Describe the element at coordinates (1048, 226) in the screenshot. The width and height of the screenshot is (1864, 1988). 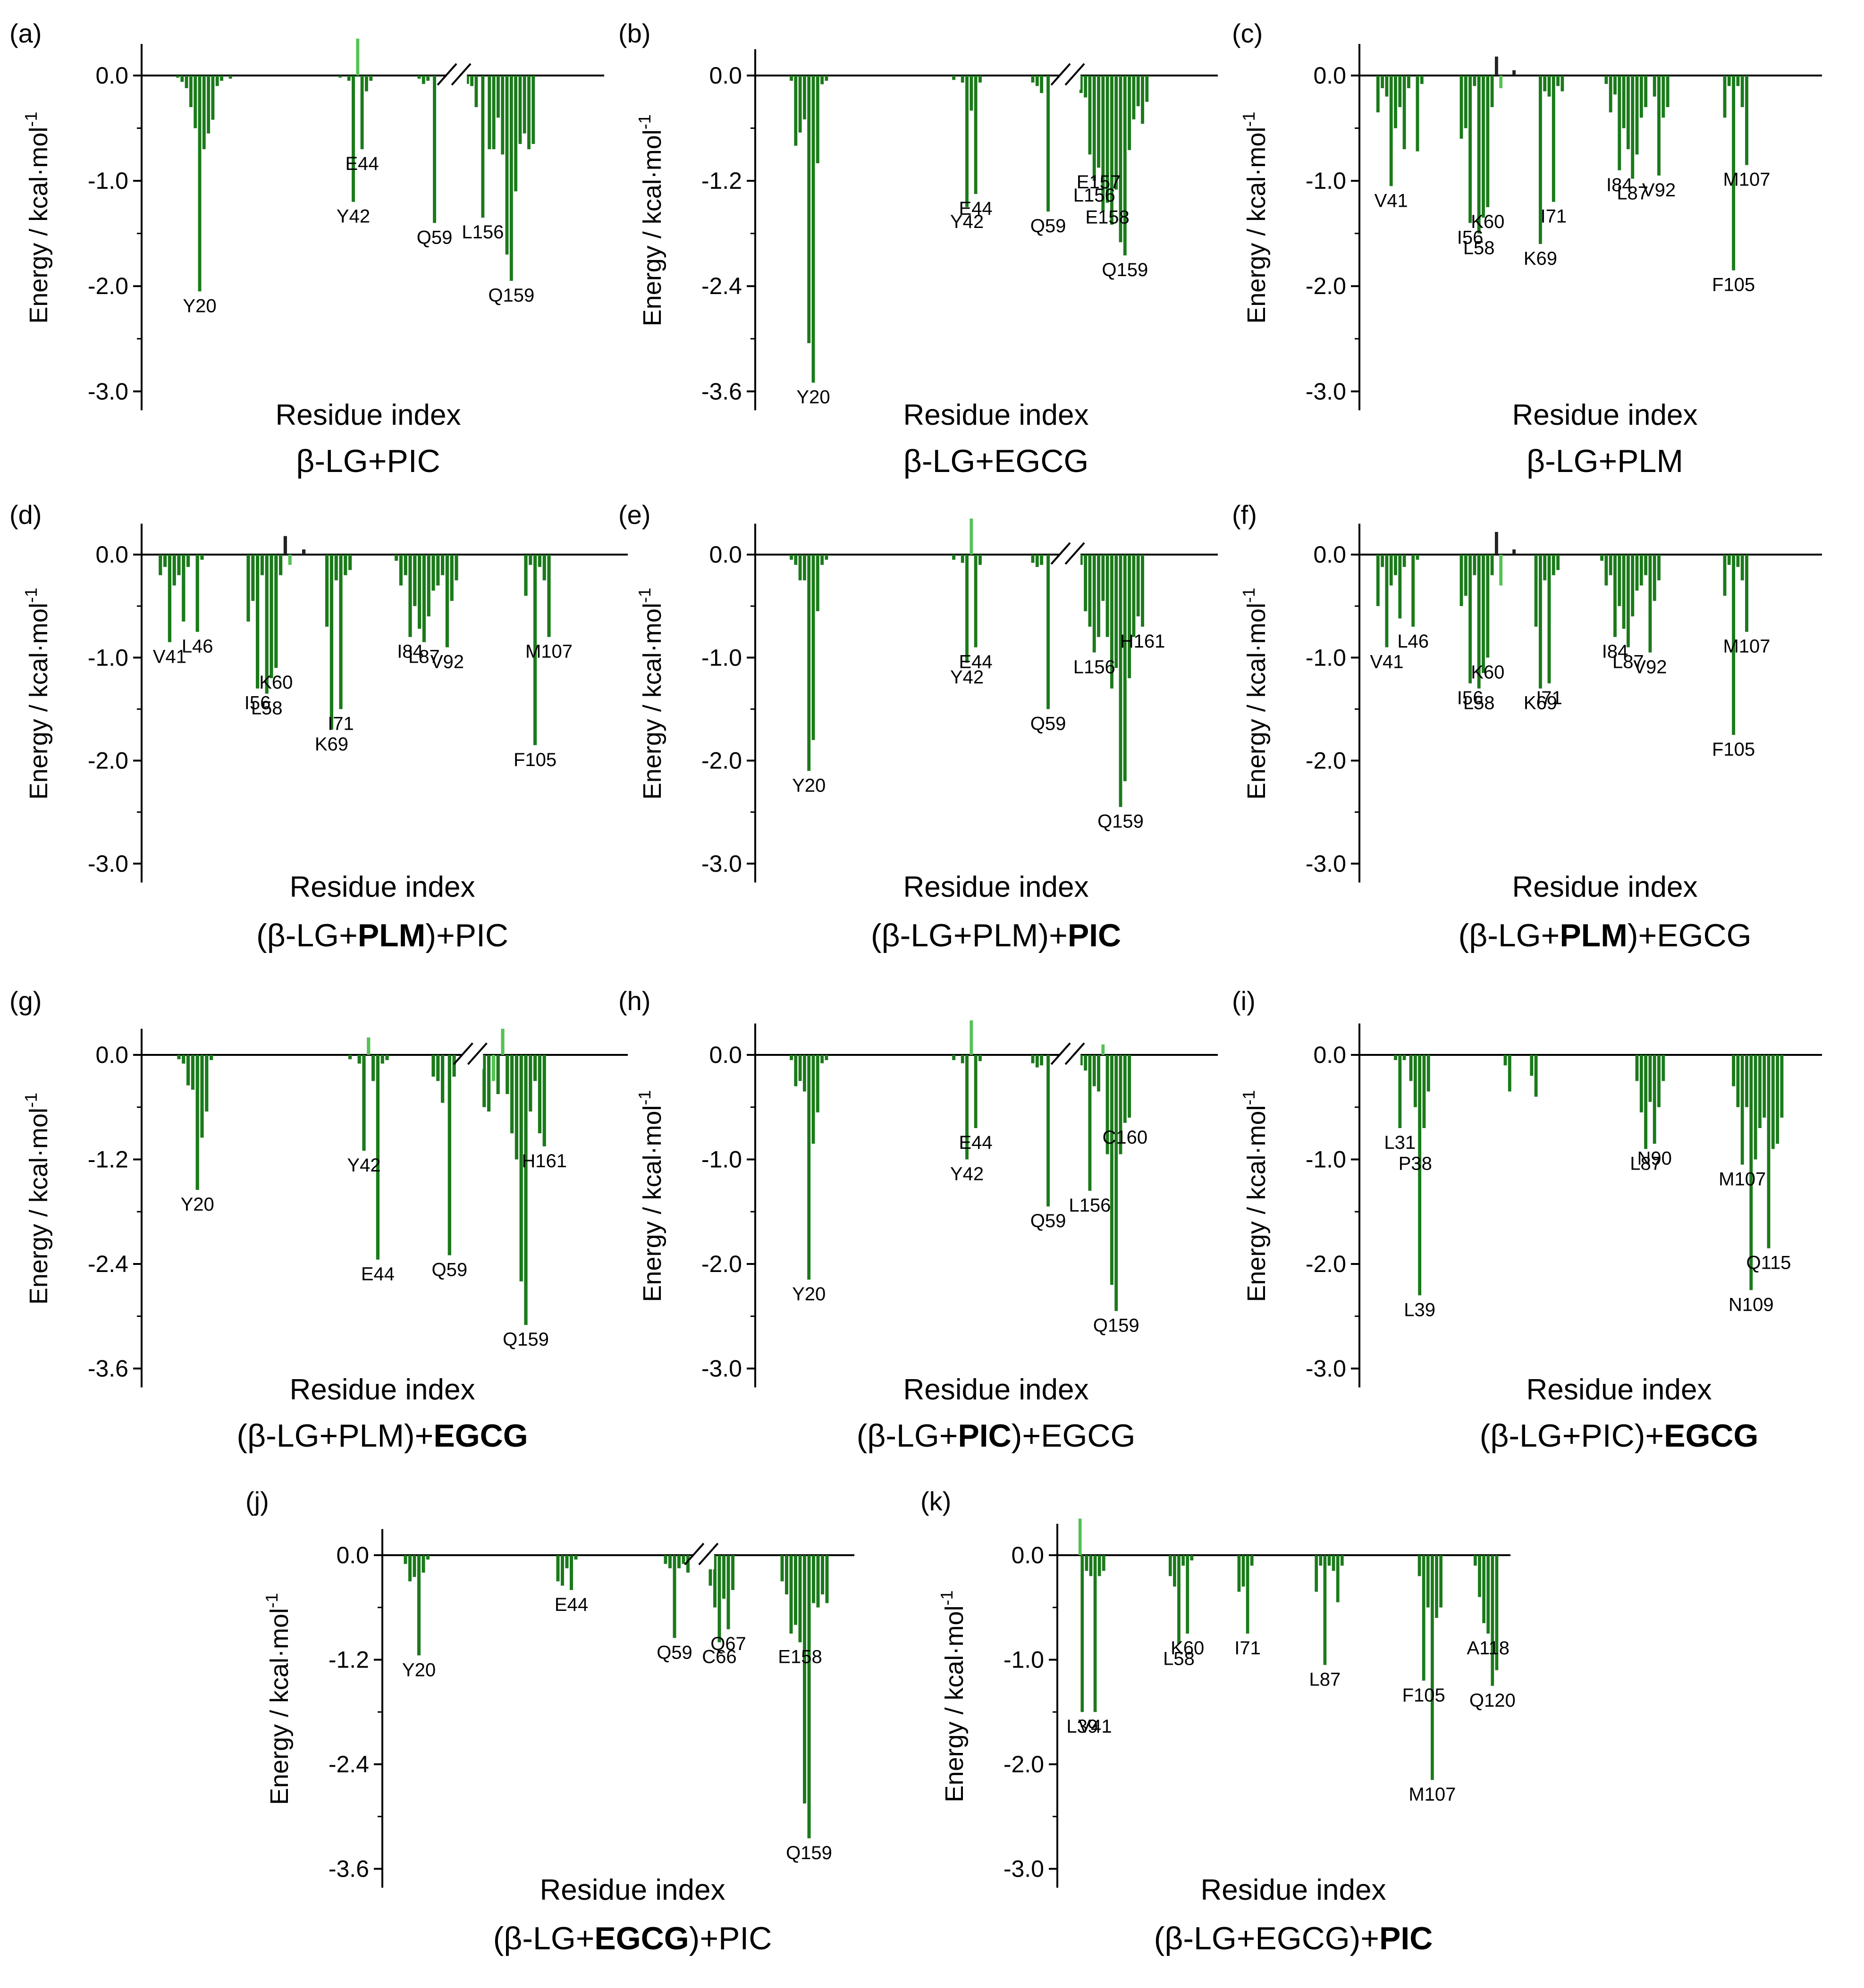
I see `residue-label-b-3: Q59` at that location.